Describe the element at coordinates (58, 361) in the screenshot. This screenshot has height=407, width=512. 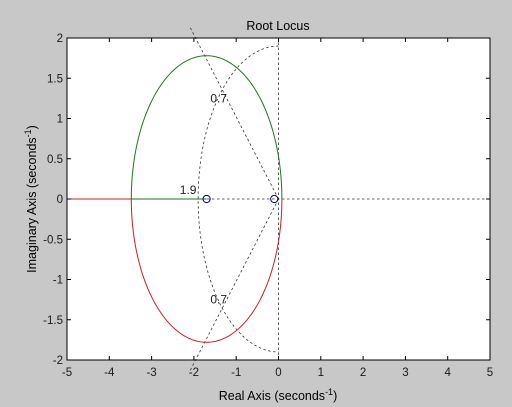
I see `y-tick-label: -2` at that location.